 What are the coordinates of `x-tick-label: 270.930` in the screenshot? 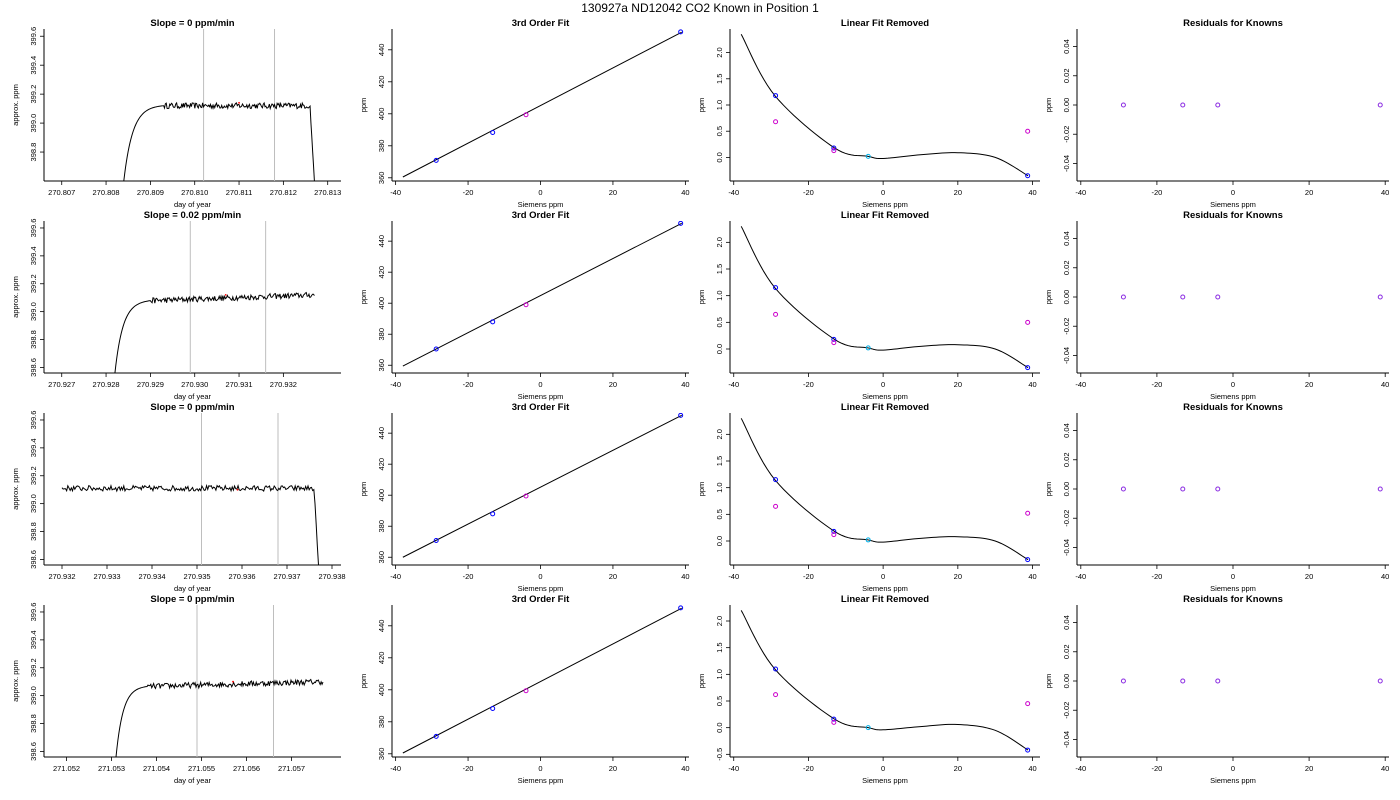 It's located at (194, 384).